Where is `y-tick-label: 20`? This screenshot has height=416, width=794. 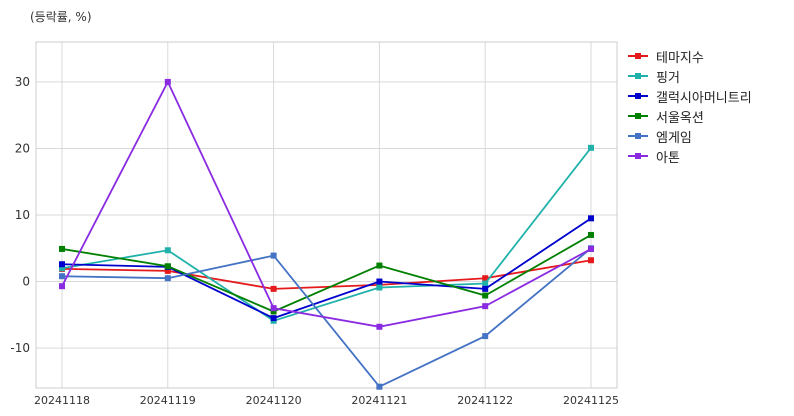
y-tick-label: 20 is located at coordinates (22, 148).